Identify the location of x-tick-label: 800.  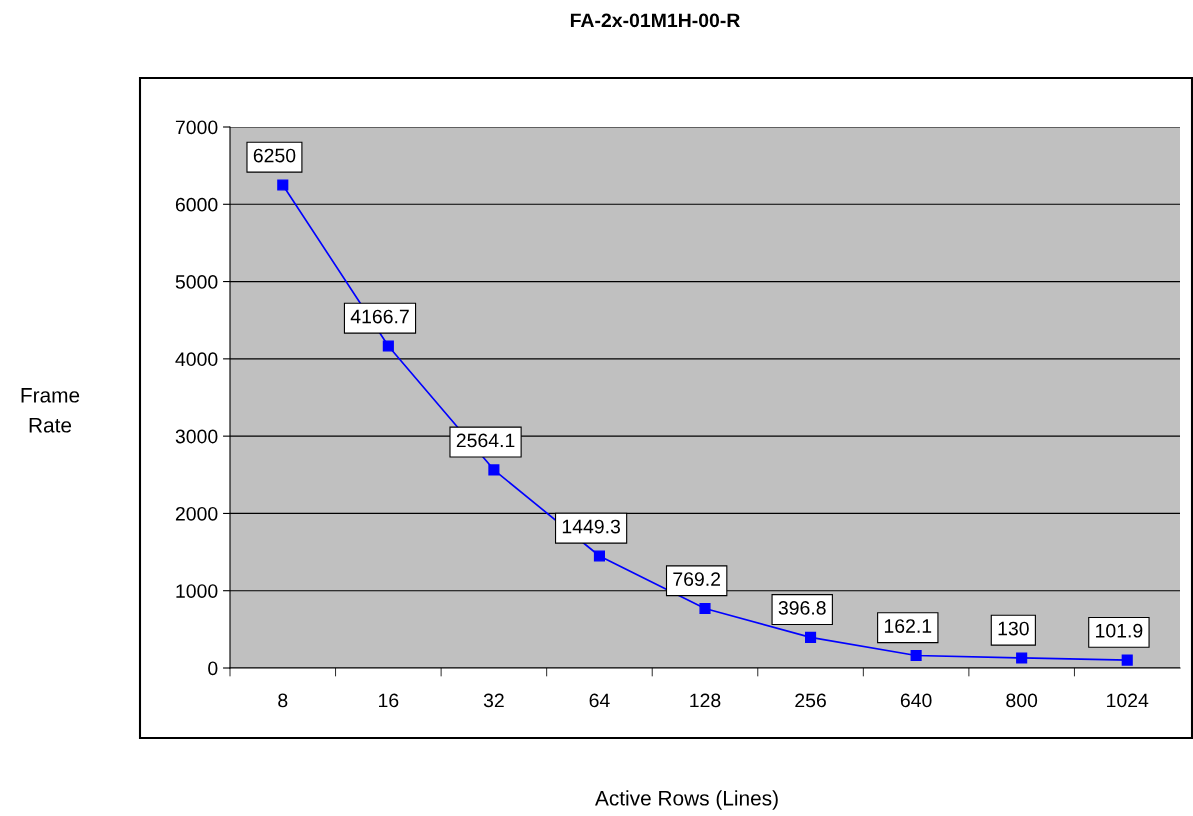
(1022, 700).